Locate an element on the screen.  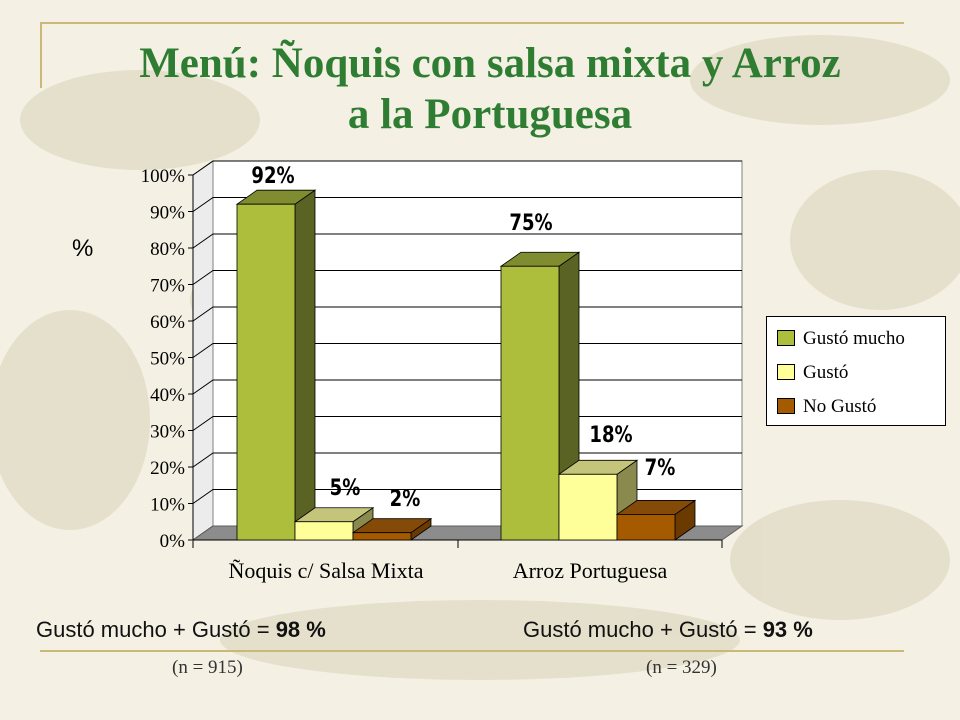
data-label-gusto-mucho: 75% is located at coordinates (530, 222).